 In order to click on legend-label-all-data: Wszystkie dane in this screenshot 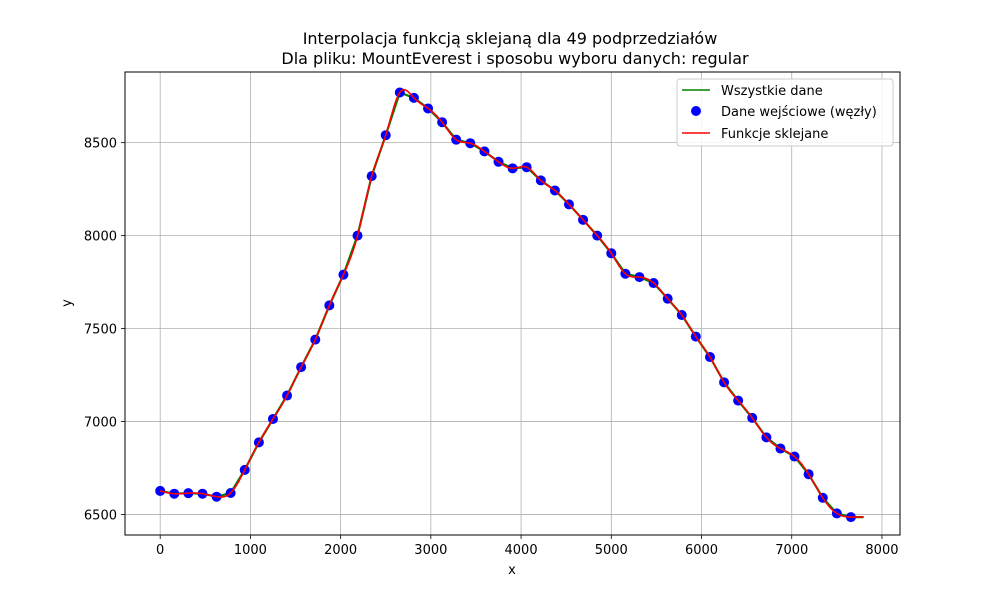, I will do `click(772, 91)`.